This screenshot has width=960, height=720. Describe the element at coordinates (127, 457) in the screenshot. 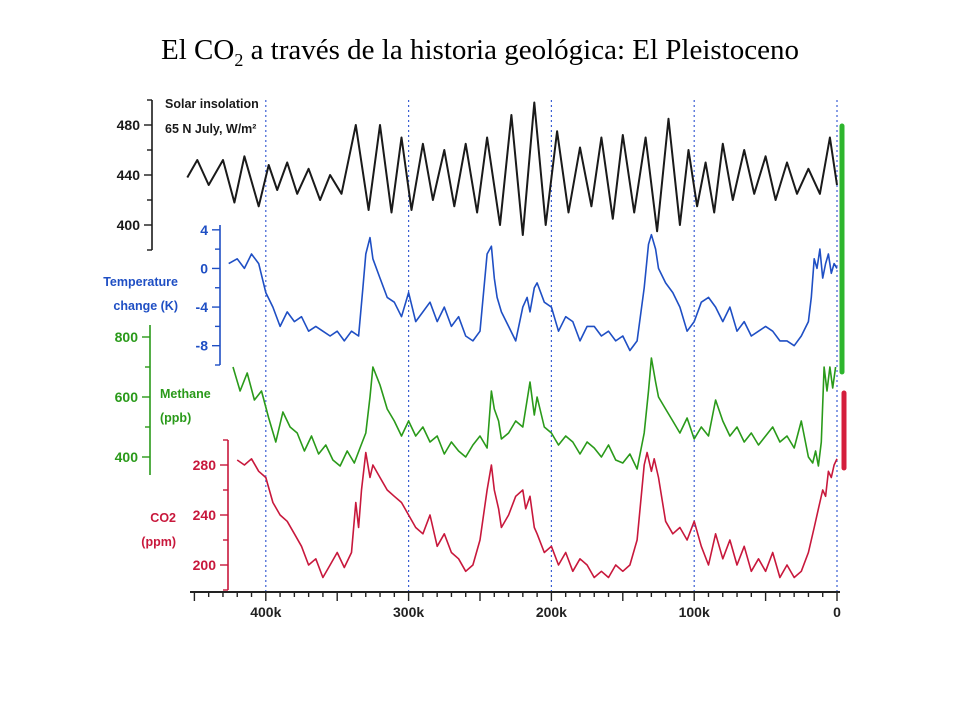

I see `methane-tick-label-400: 400` at that location.